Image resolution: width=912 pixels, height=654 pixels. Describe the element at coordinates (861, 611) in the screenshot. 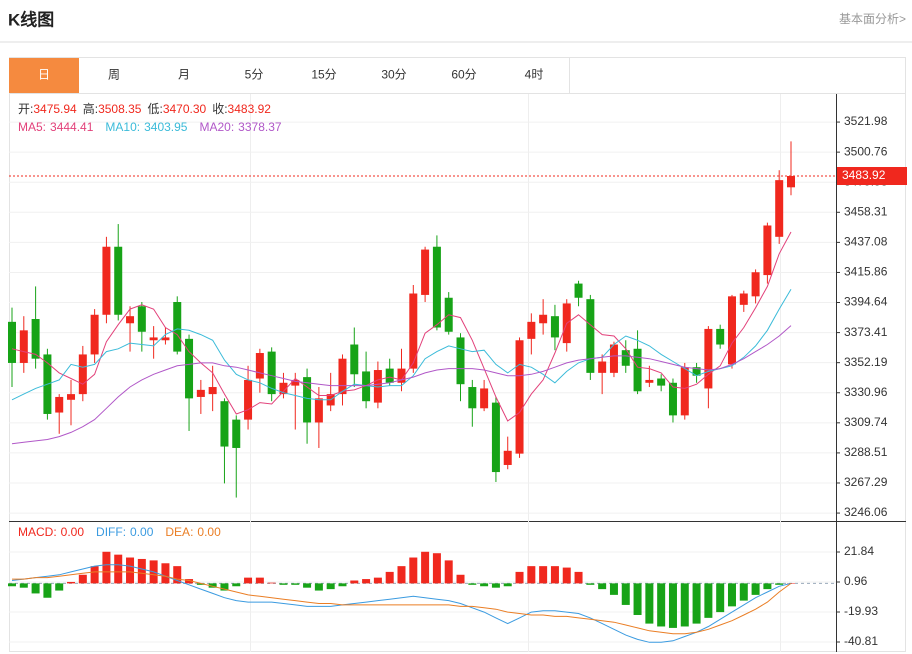

I see `y-tick-label: -19.93` at that location.